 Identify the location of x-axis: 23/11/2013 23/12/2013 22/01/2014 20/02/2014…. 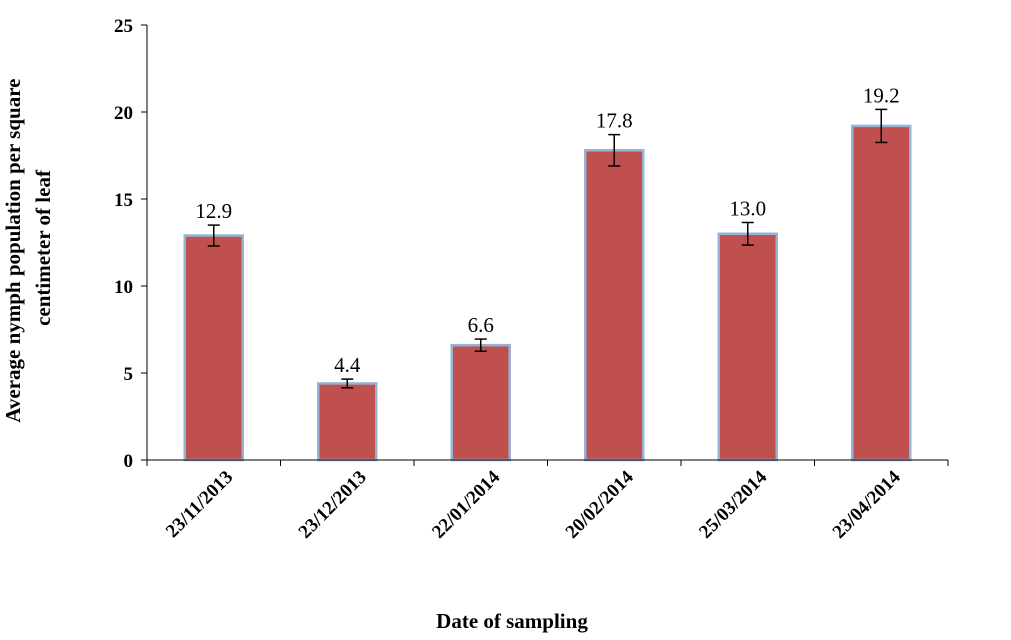
(547, 501).